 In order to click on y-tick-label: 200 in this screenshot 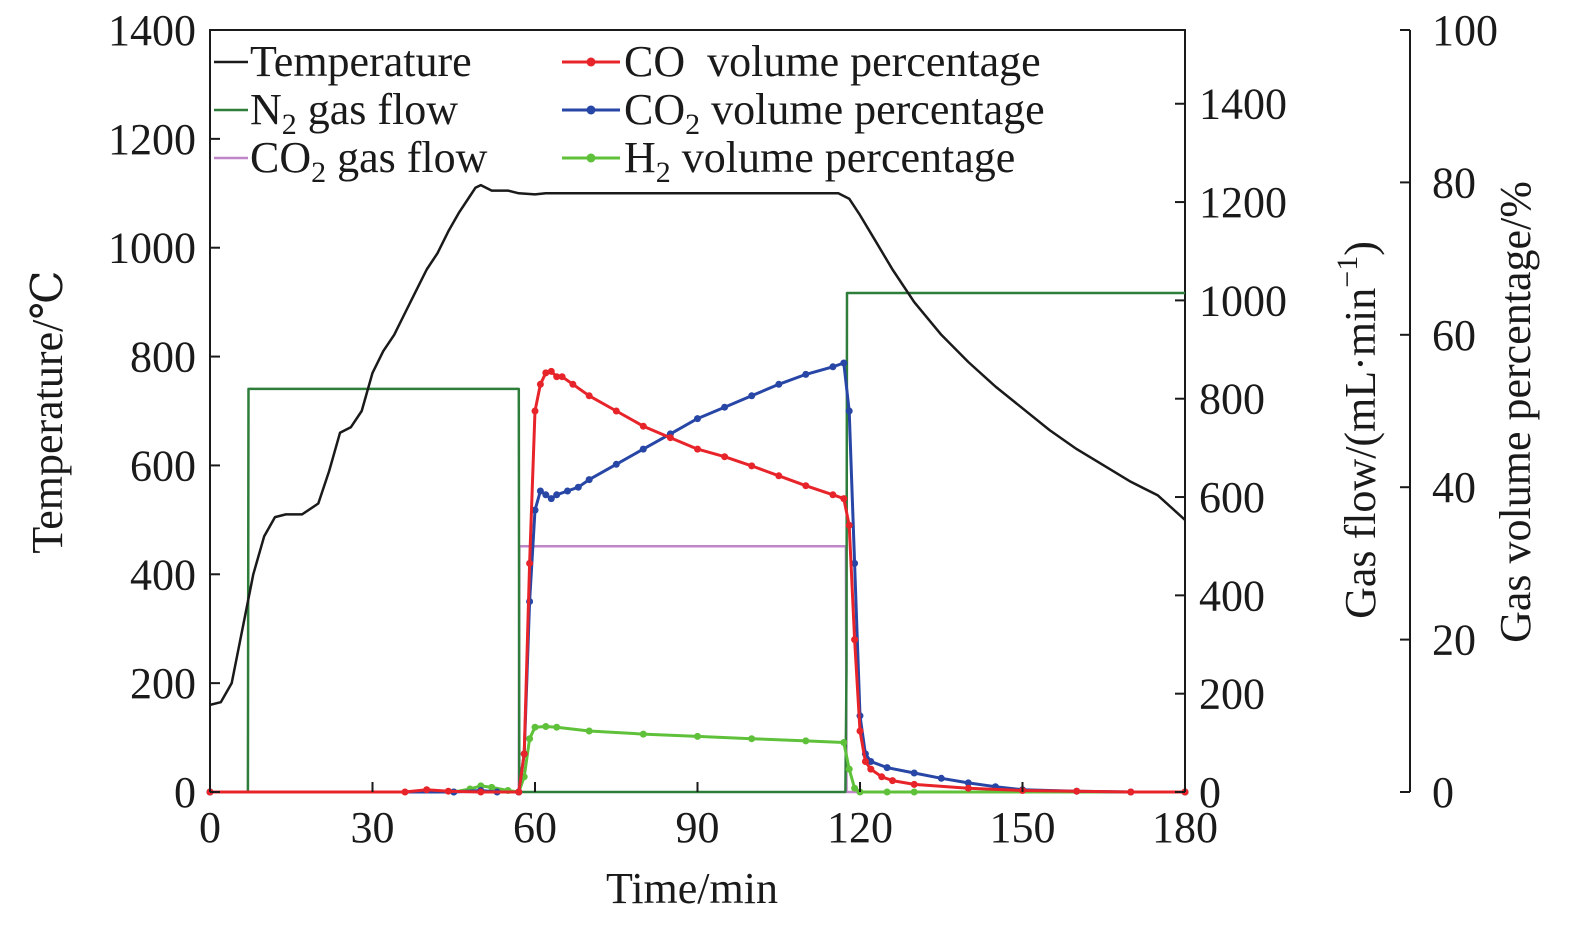, I will do `click(163, 683)`.